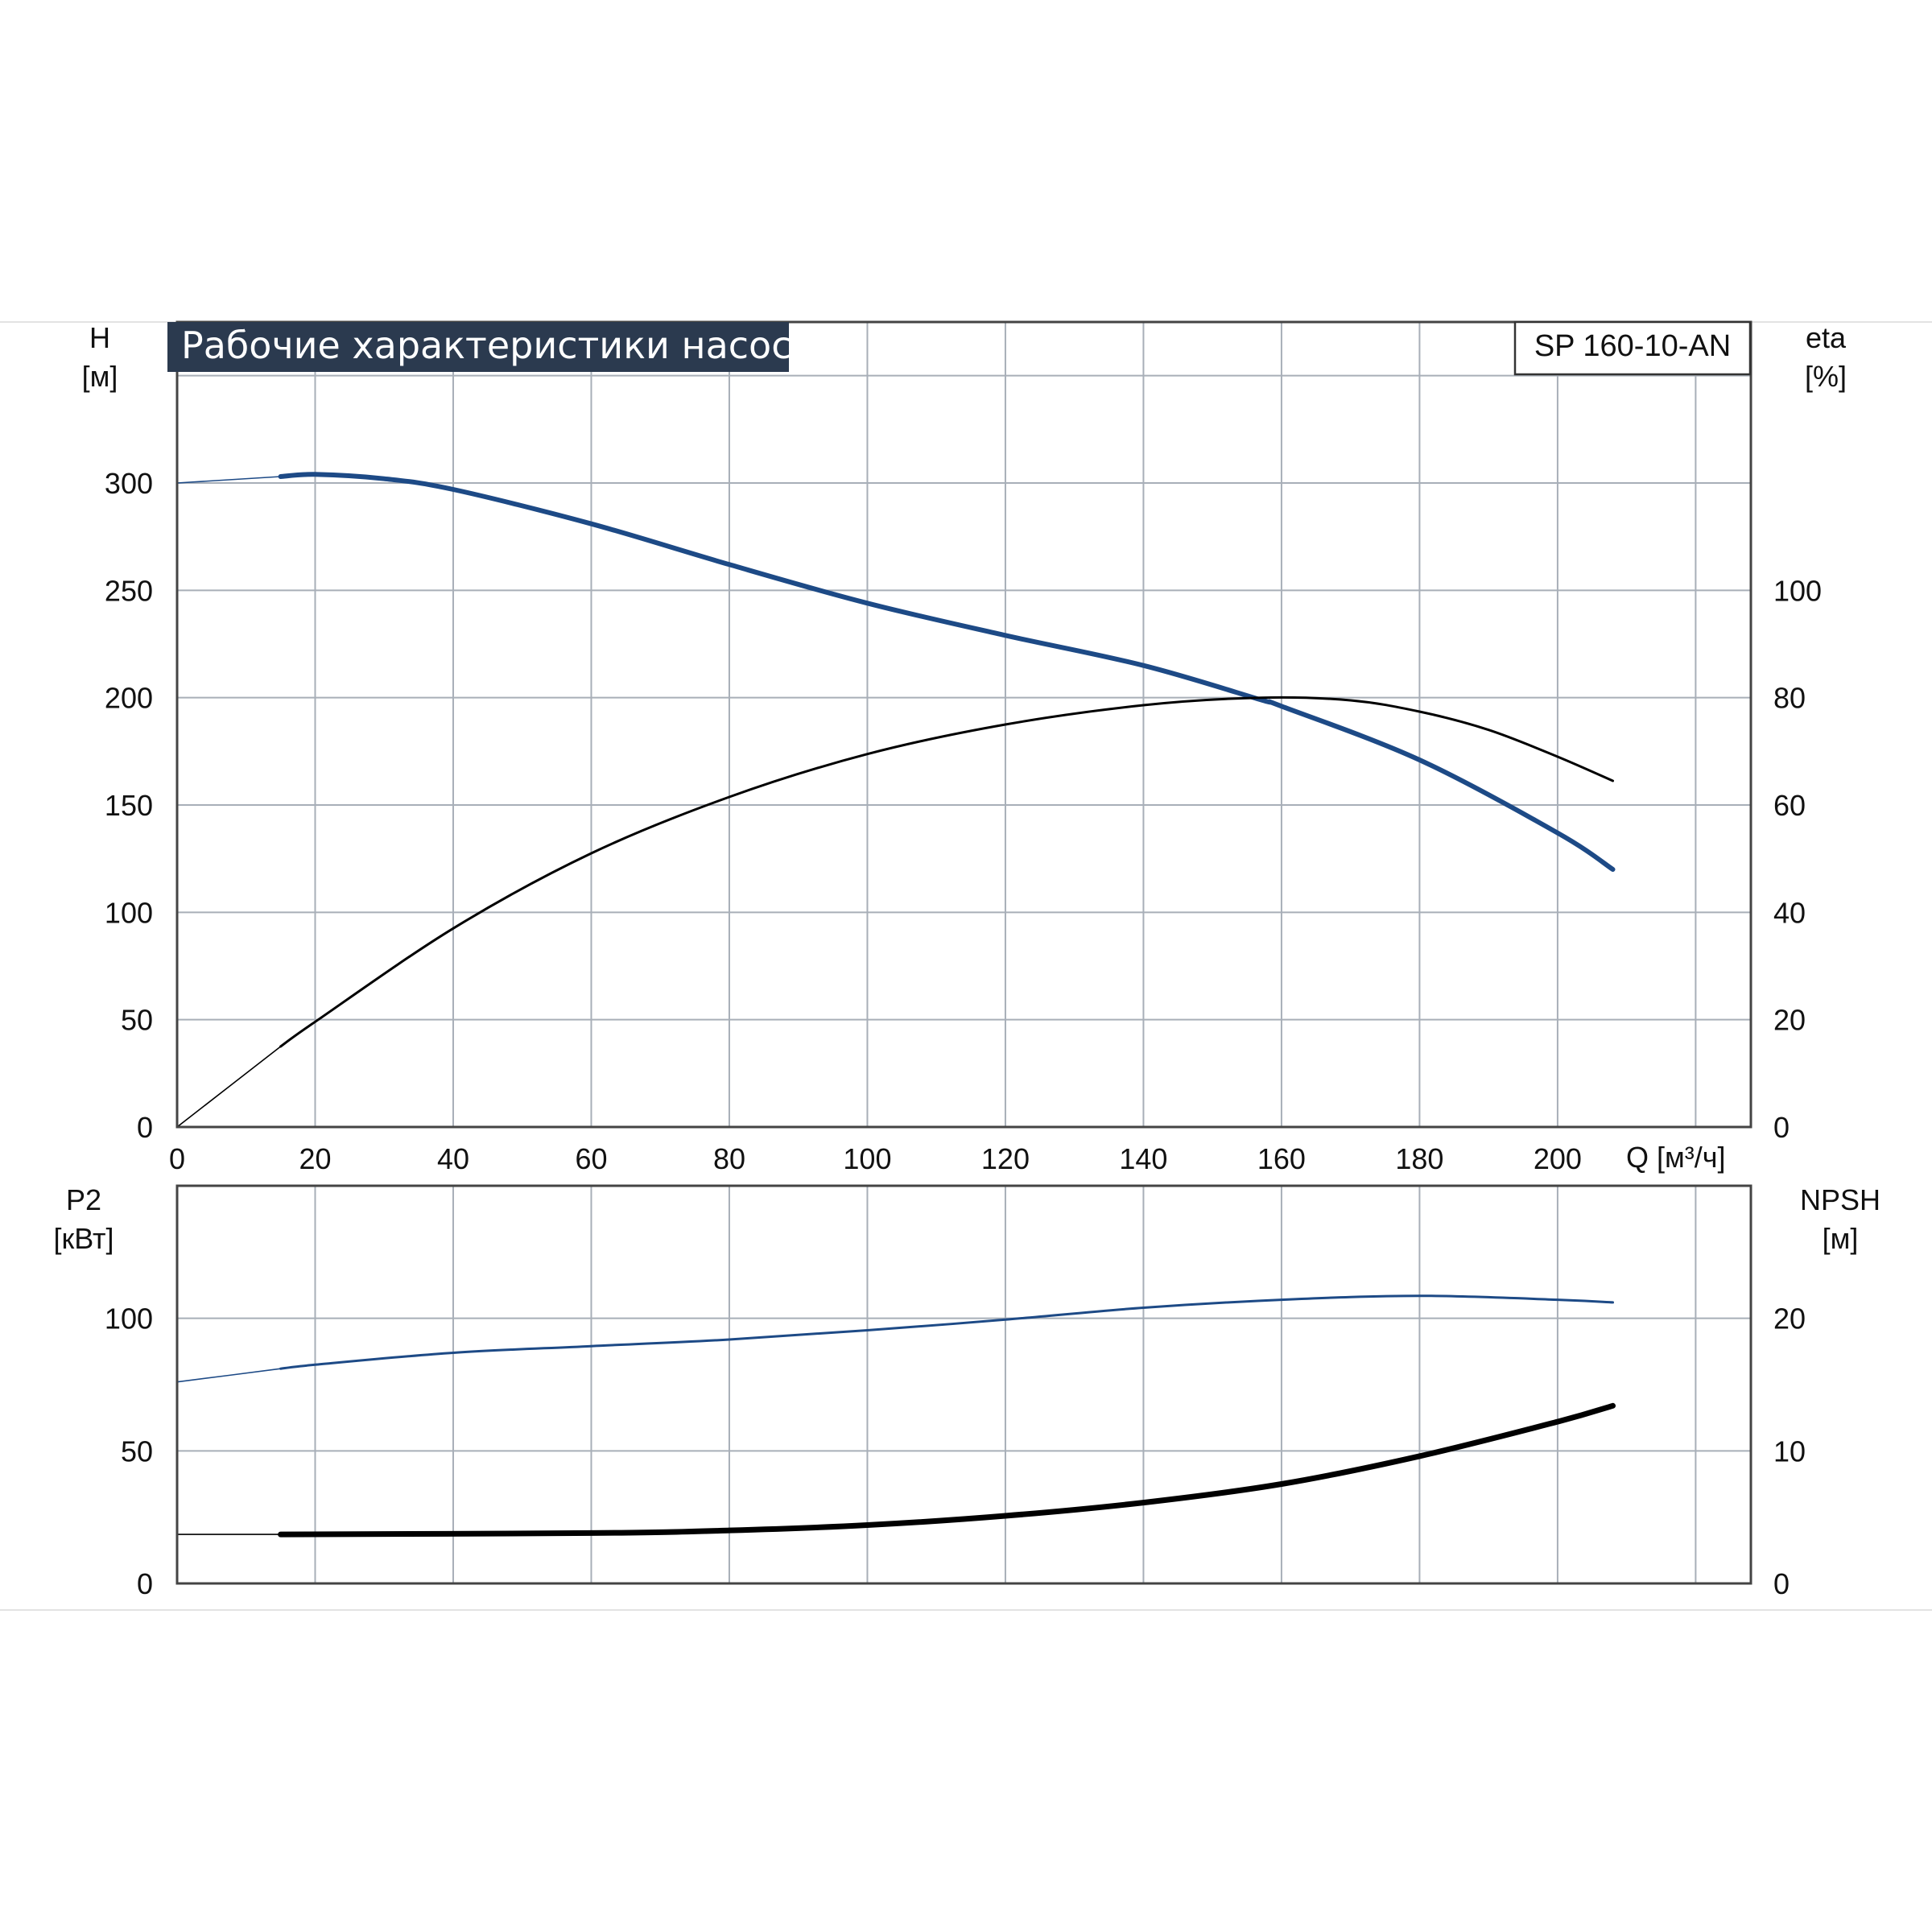  What do you see at coordinates (83, 1199) in the screenshot?
I see `p2-axis-label: P2` at bounding box center [83, 1199].